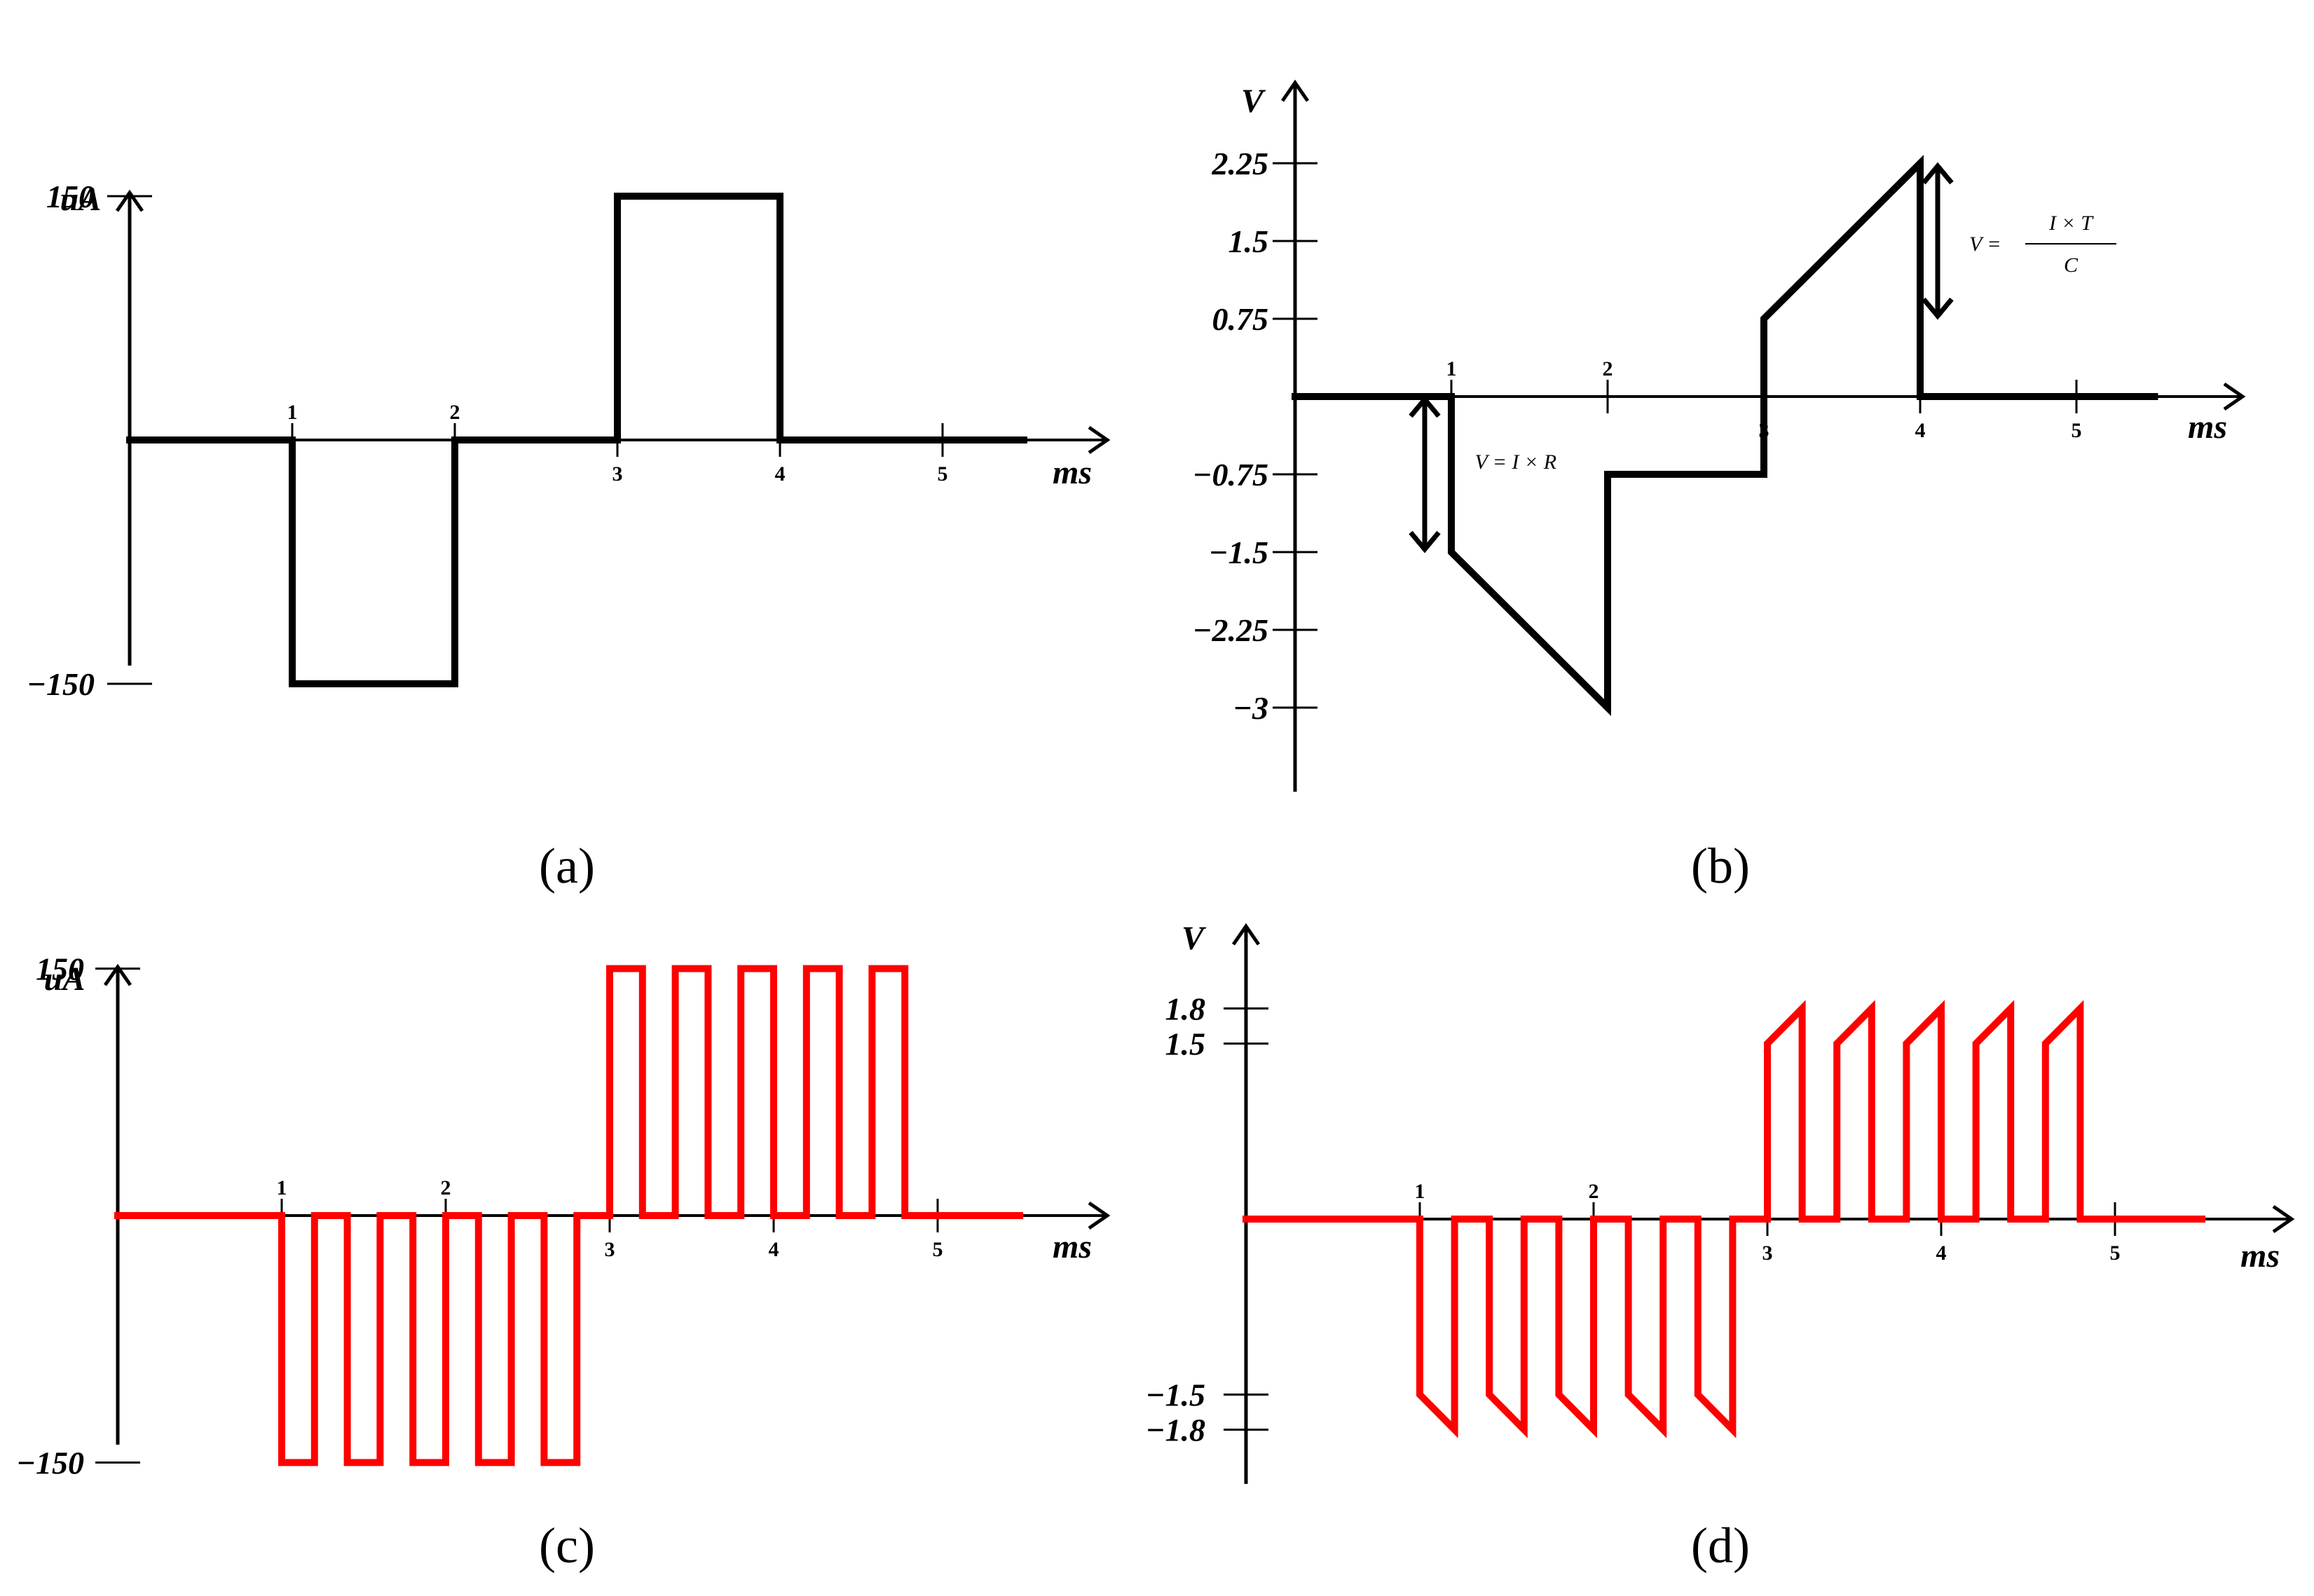 Image resolution: width=2314 pixels, height=1596 pixels. What do you see at coordinates (1720, 1546) in the screenshot?
I see `panel-label-d: (d)` at bounding box center [1720, 1546].